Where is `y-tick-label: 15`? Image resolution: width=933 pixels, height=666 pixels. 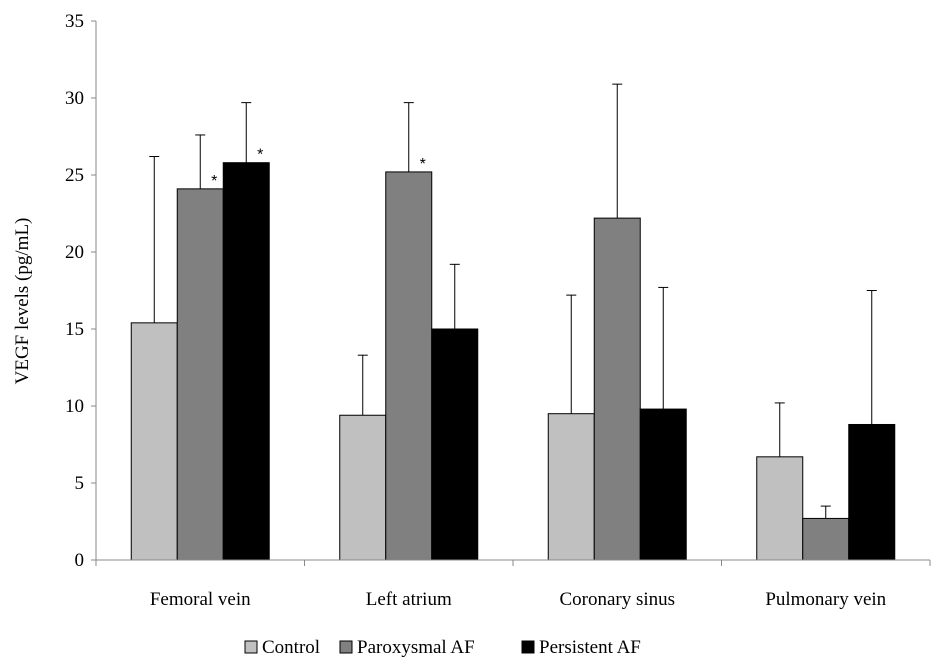 y-tick-label: 15 is located at coordinates (74, 329).